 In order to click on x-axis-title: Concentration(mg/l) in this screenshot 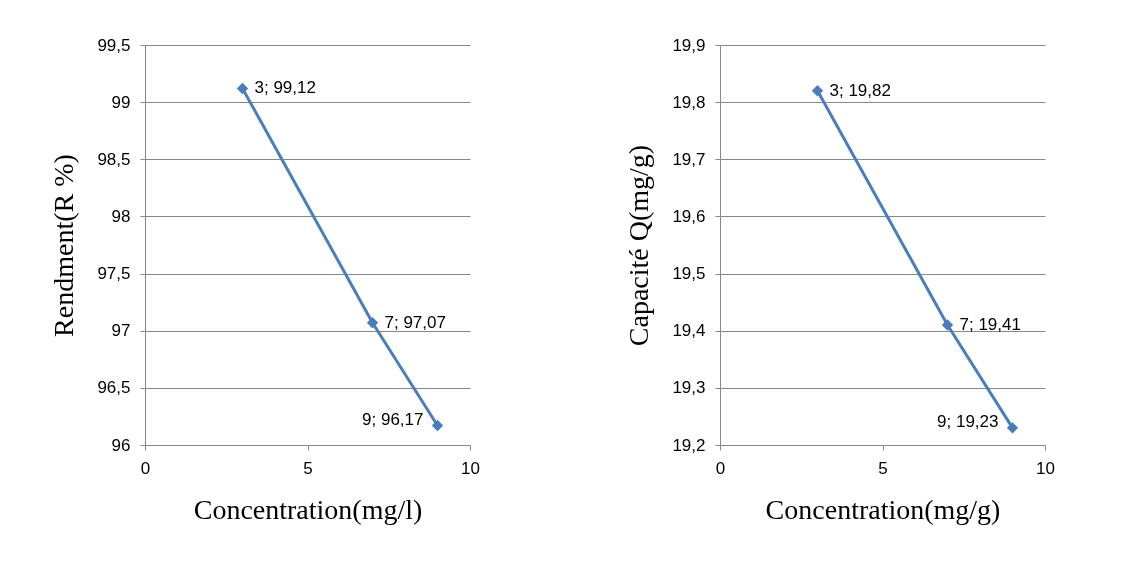, I will do `click(308, 509)`.